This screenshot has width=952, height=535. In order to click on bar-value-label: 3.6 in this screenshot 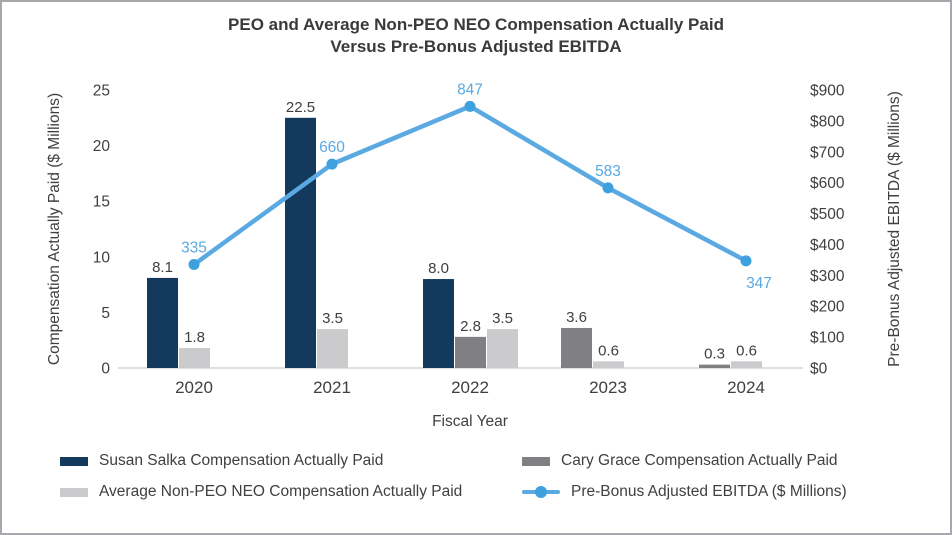, I will do `click(576, 317)`.